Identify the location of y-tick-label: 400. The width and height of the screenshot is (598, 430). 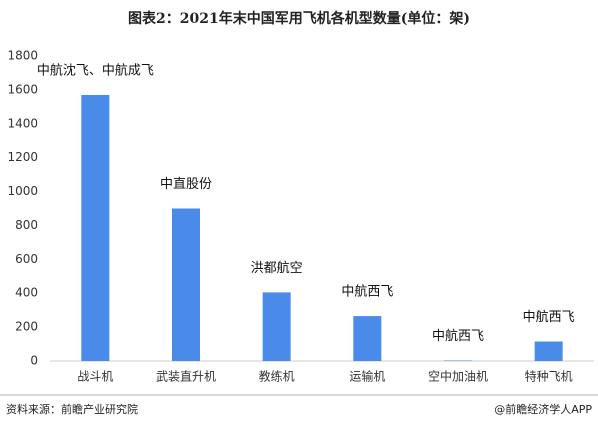
(26, 293).